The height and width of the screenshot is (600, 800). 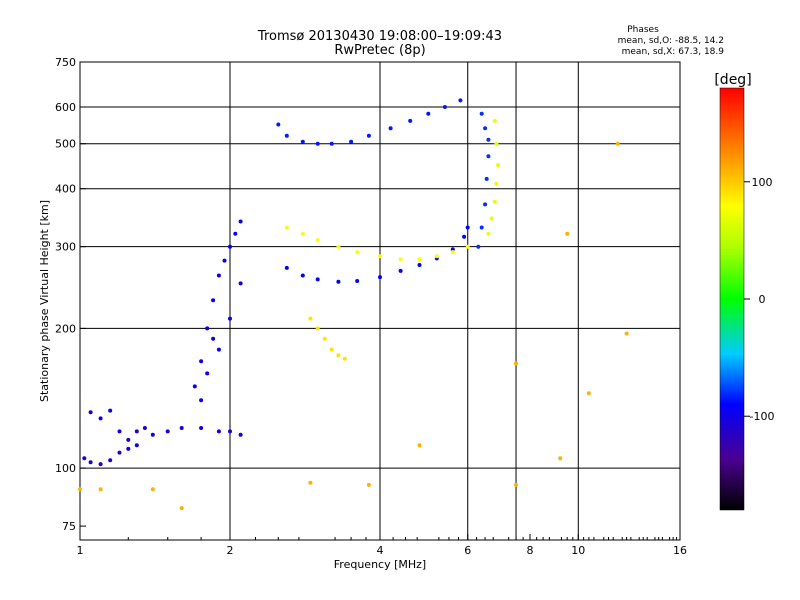 I want to click on x-axis-label: Frequency [MHz], so click(x=380, y=564).